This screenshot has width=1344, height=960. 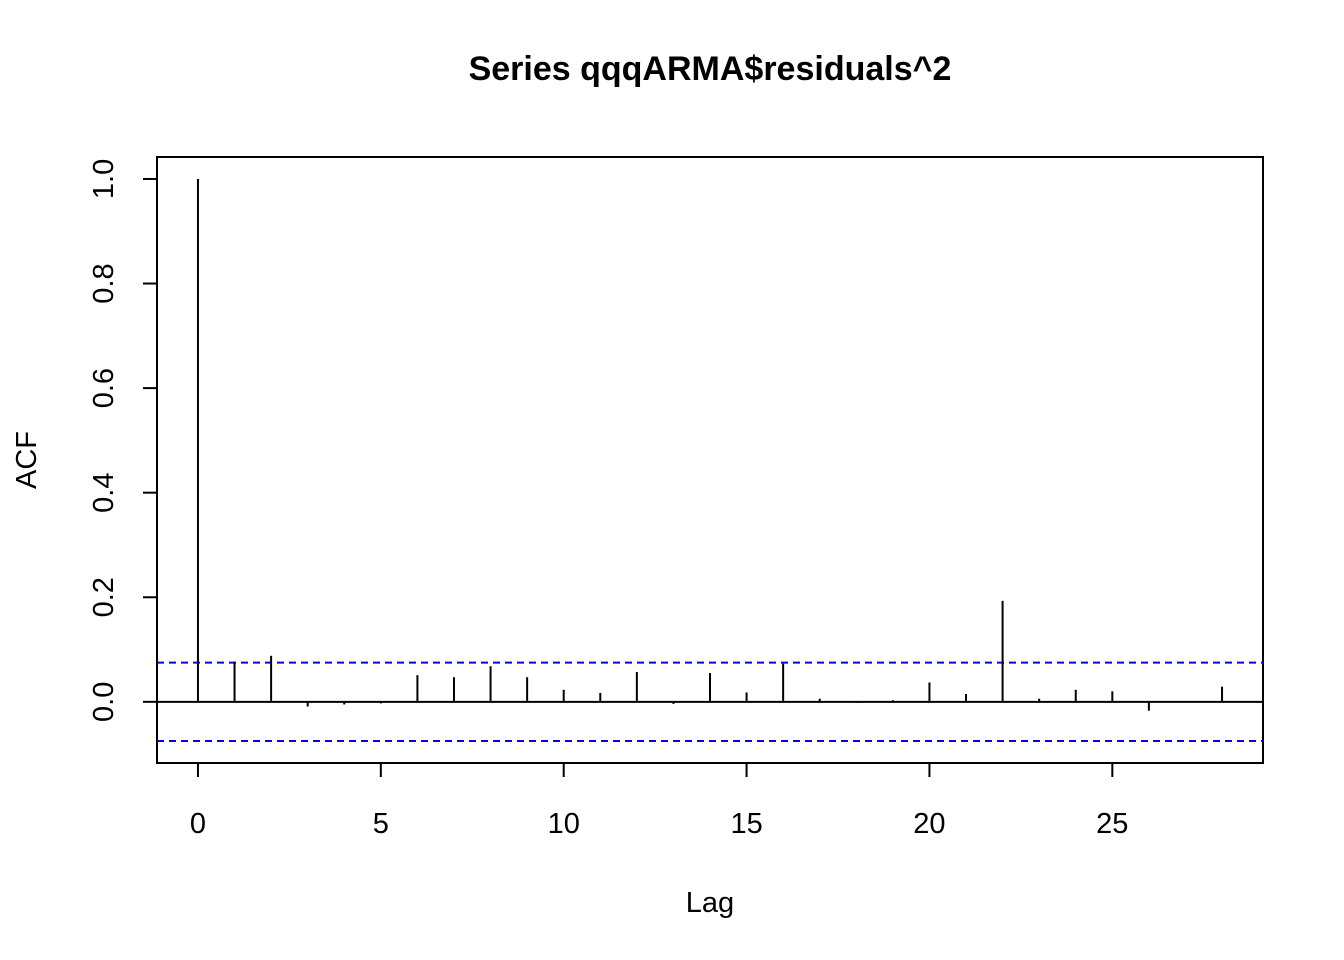 What do you see at coordinates (710, 69) in the screenshot?
I see `chart-title: Series qqqARMA$residuals^2` at bounding box center [710, 69].